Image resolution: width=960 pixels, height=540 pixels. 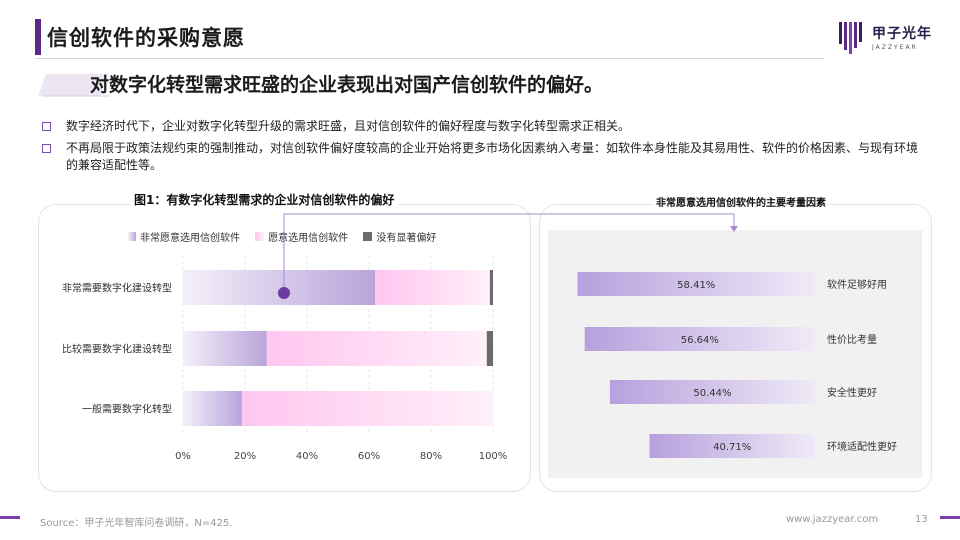 I want to click on factor-value-label: 58.41%, so click(x=696, y=285).